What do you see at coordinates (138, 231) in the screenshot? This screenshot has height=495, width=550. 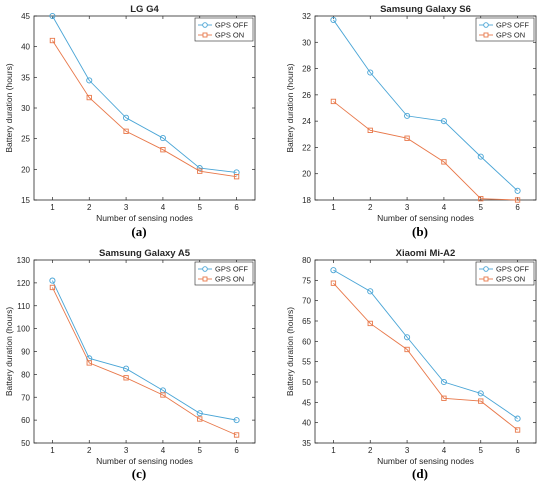 I see `panel-caption: (a)` at bounding box center [138, 231].